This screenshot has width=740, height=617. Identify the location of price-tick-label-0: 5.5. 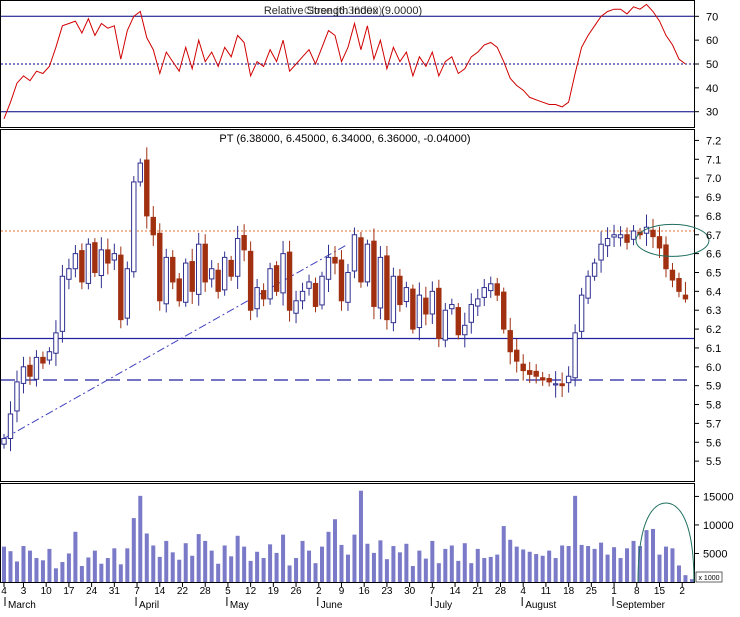
(713, 462).